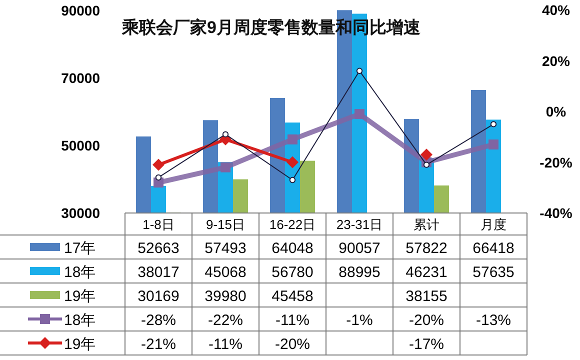  What do you see at coordinates (427, 296) in the screenshot?
I see `data-label: 38155` at bounding box center [427, 296].